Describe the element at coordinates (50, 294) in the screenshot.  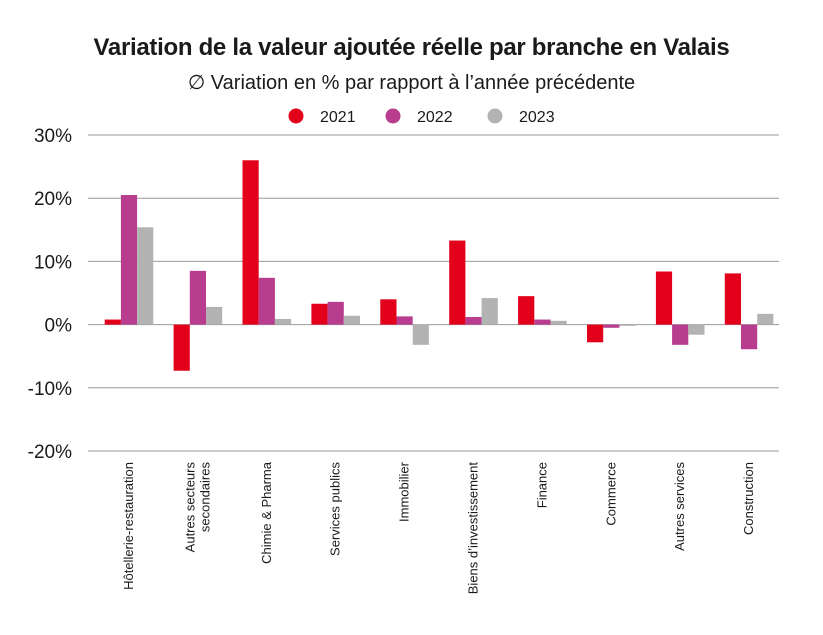
I see `y-axis-ticks: 30% 20% 10% 0% -10% -20%` at that location.